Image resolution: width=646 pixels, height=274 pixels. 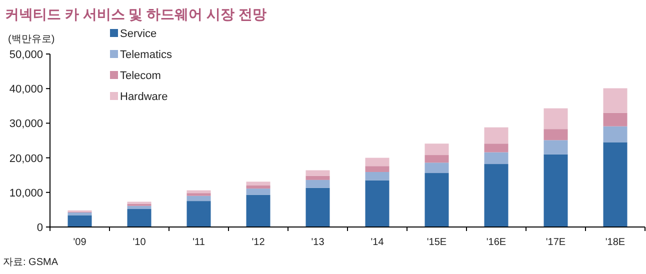 What do you see at coordinates (26, 90) in the screenshot?
I see `y-tick-label: 40,000` at bounding box center [26, 90].